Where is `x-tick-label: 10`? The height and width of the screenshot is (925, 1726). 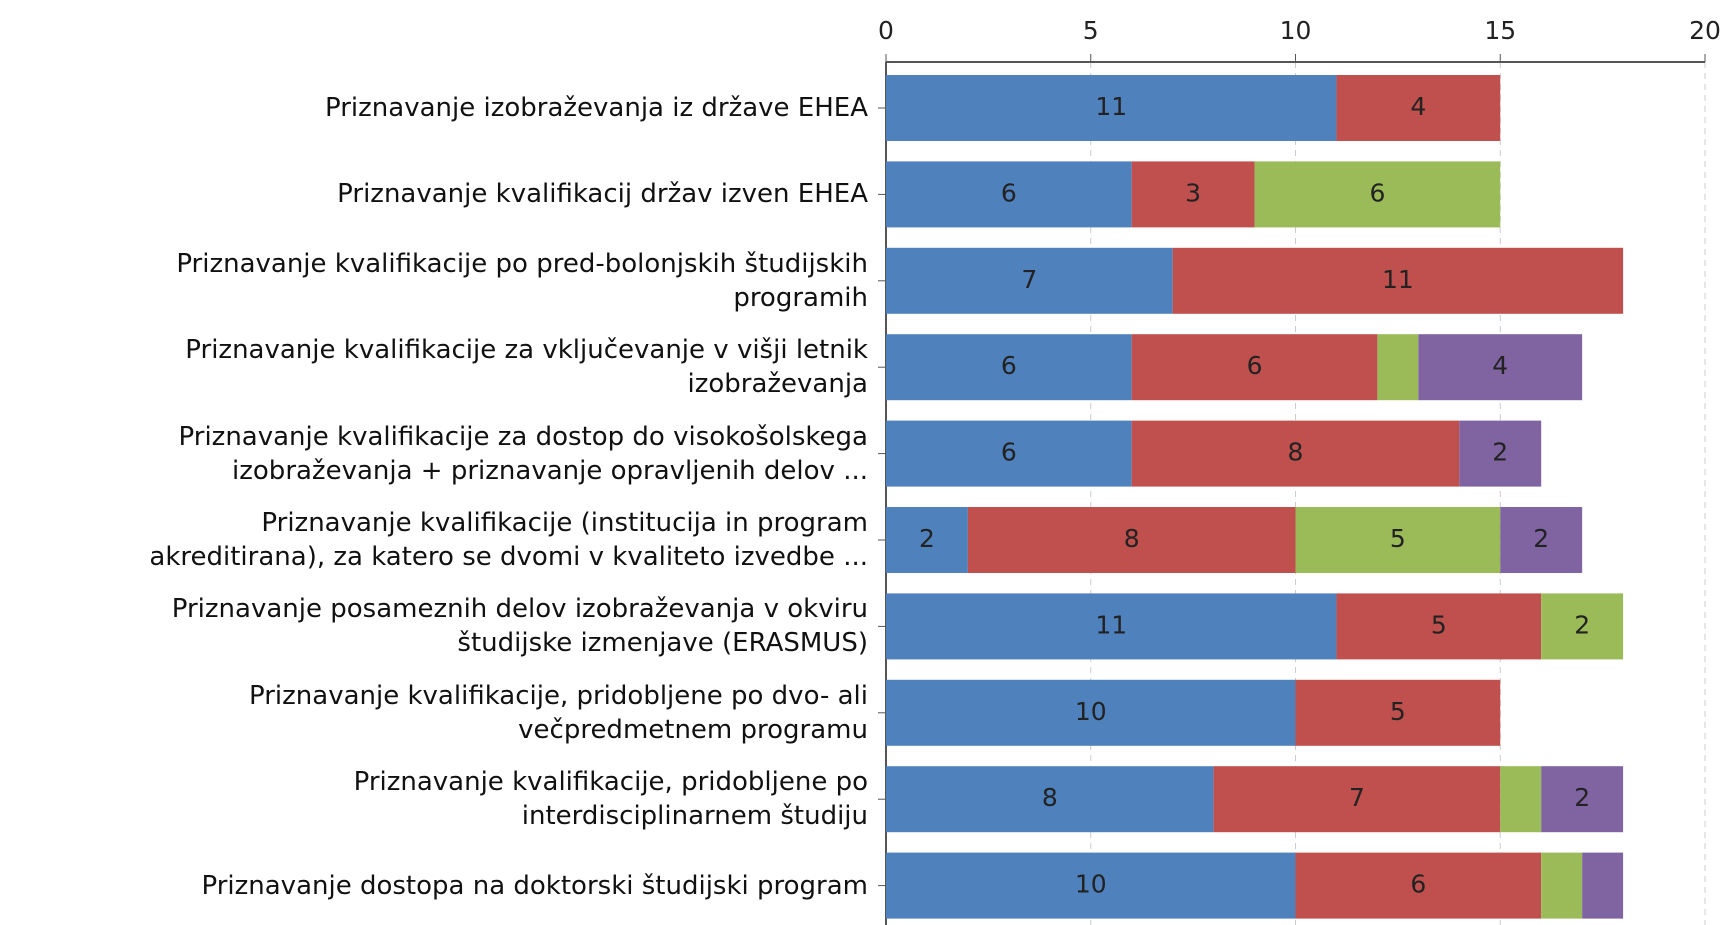
x-tick-label: 10 is located at coordinates (1296, 30).